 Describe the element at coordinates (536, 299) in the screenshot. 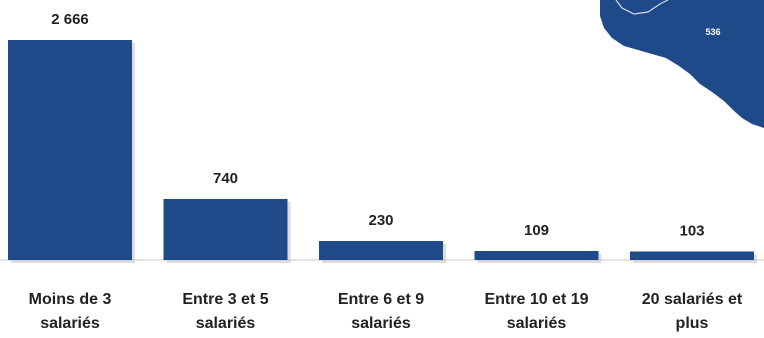

I see `category-label-3-line-0: Entre 10 et 19` at that location.